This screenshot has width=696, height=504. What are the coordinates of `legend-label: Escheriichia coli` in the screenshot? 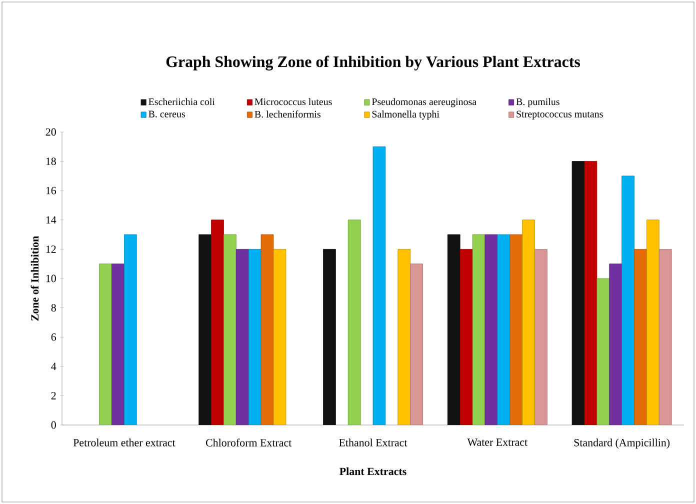 It's located at (181, 102).